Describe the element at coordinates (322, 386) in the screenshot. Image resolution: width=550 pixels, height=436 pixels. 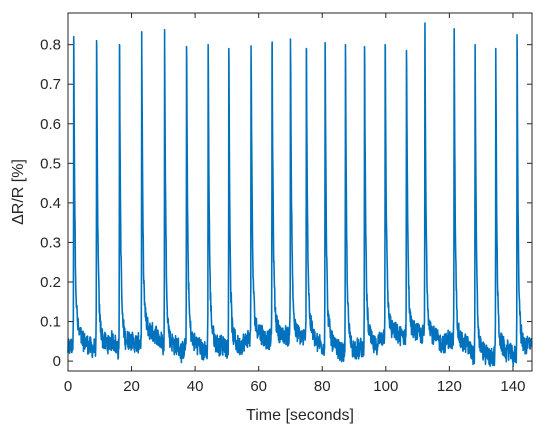
I see `x-tick-label: 80` at that location.